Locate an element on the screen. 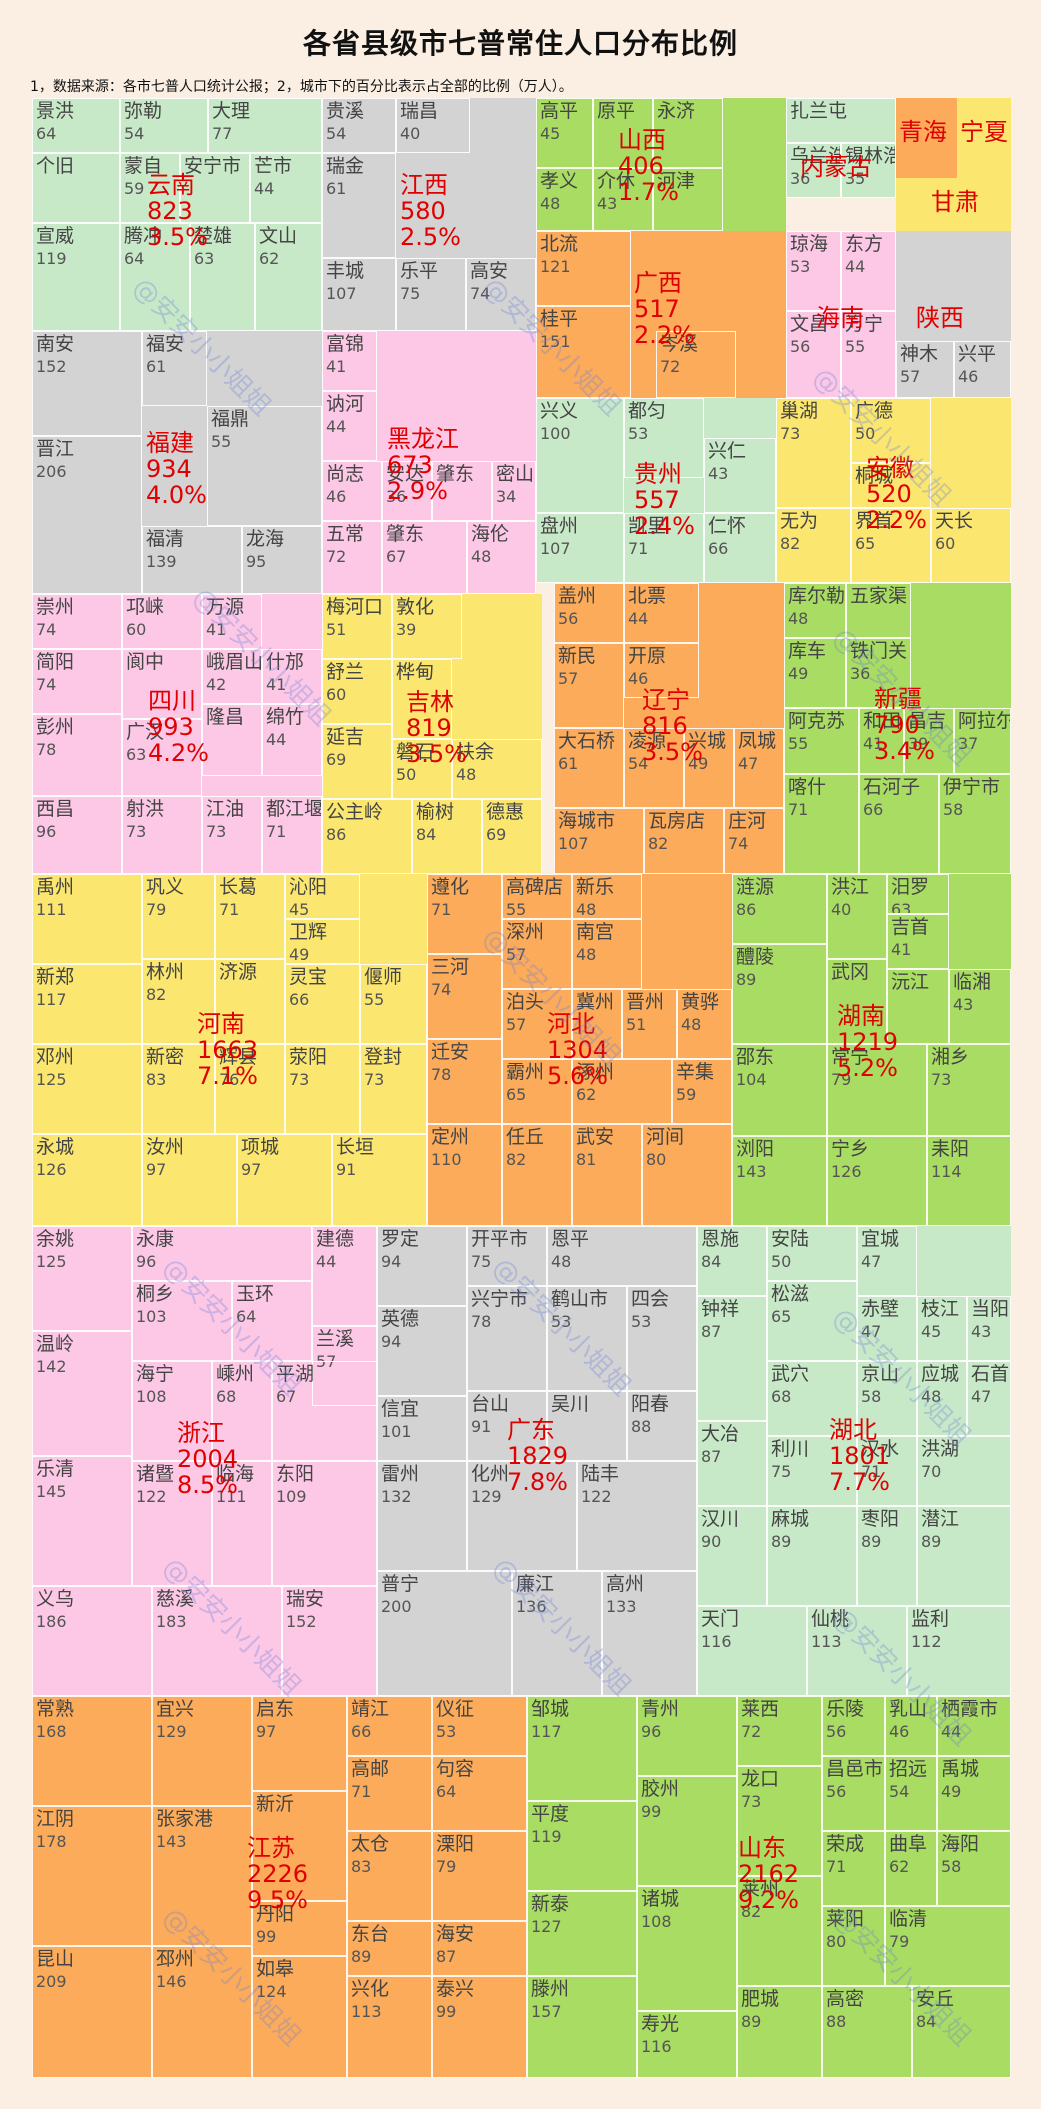 This screenshot has height=2109, width=1041. city-cell: 江阴 178 is located at coordinates (92, 1876).